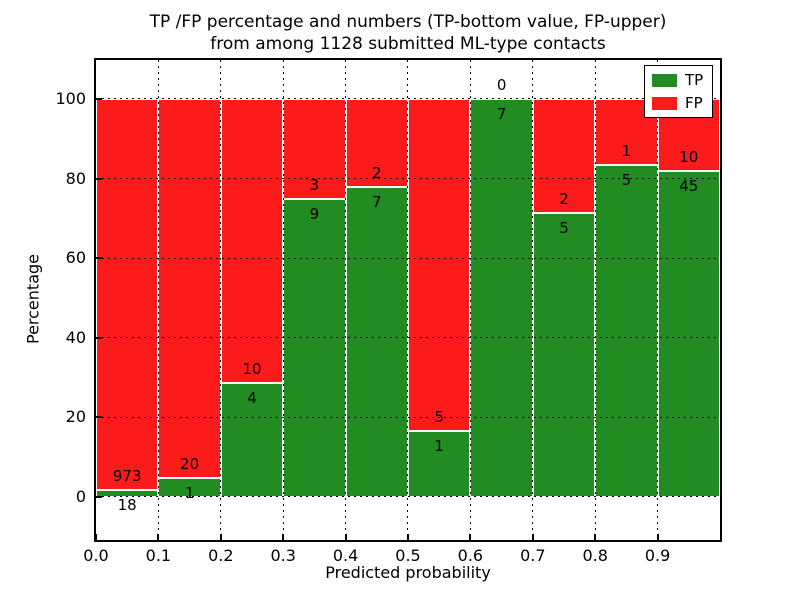 This screenshot has height=600, width=800. I want to click on x-tick-label: 0.7, so click(533, 555).